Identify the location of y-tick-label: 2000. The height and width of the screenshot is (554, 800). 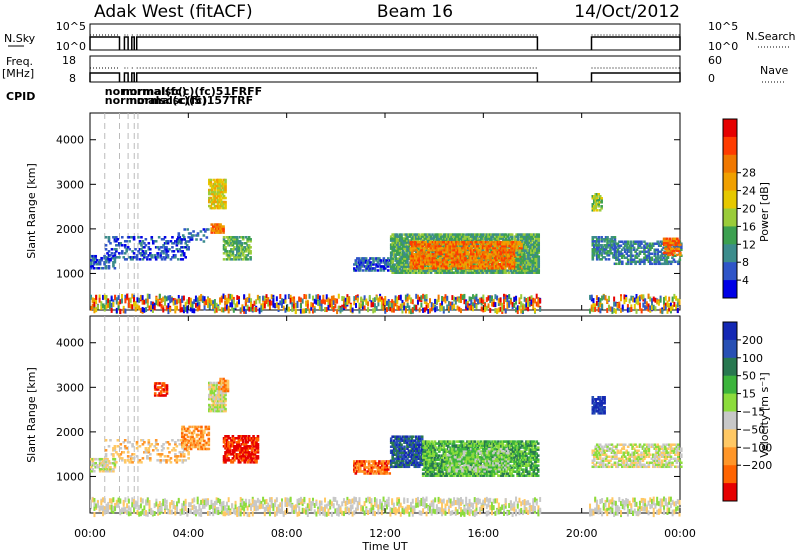
(70, 229).